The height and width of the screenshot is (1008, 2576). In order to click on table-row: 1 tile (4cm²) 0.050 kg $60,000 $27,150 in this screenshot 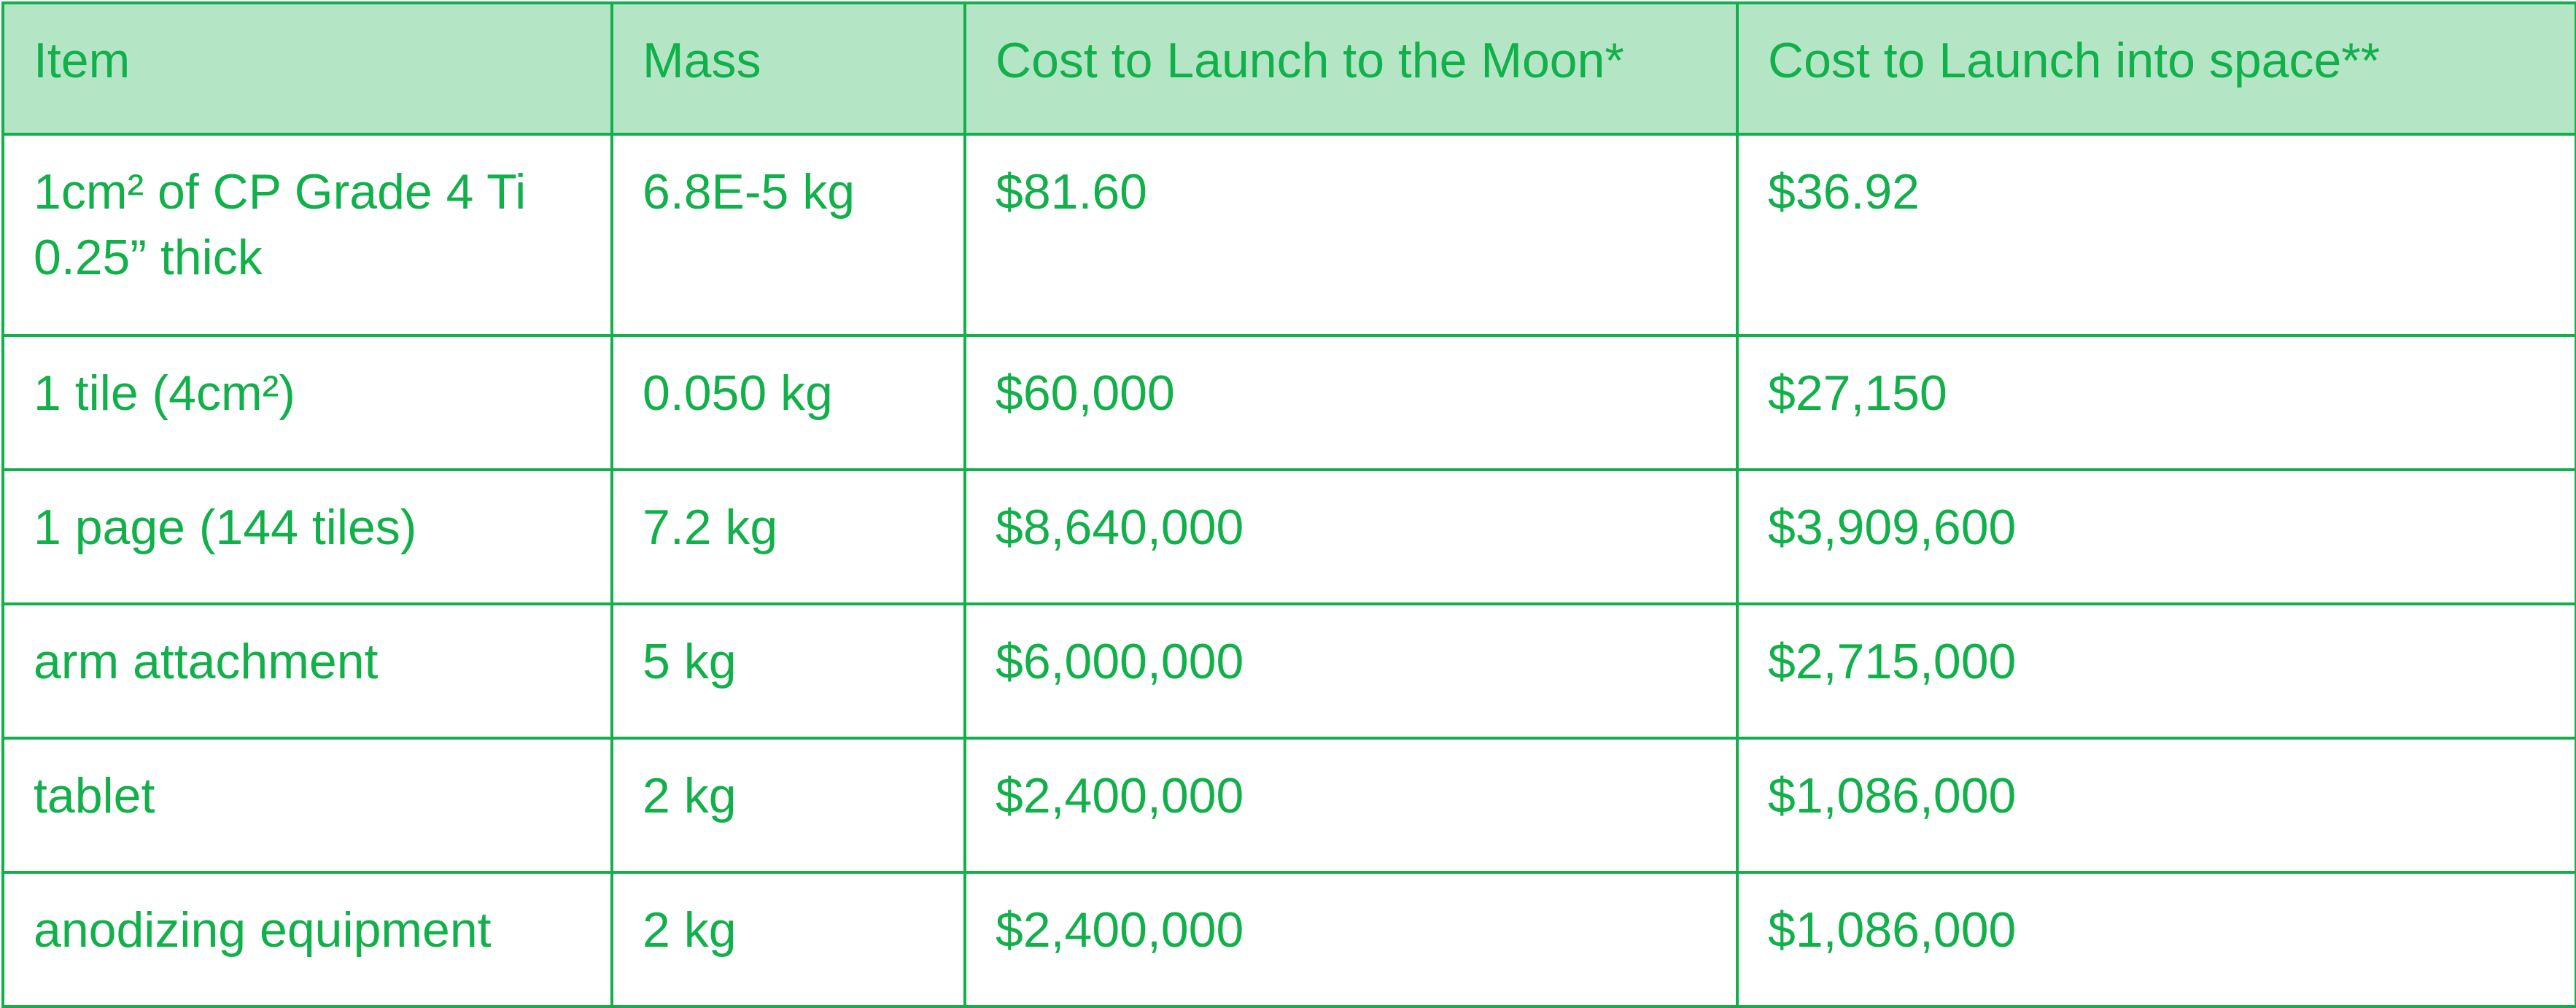, I will do `click(1288, 403)`.